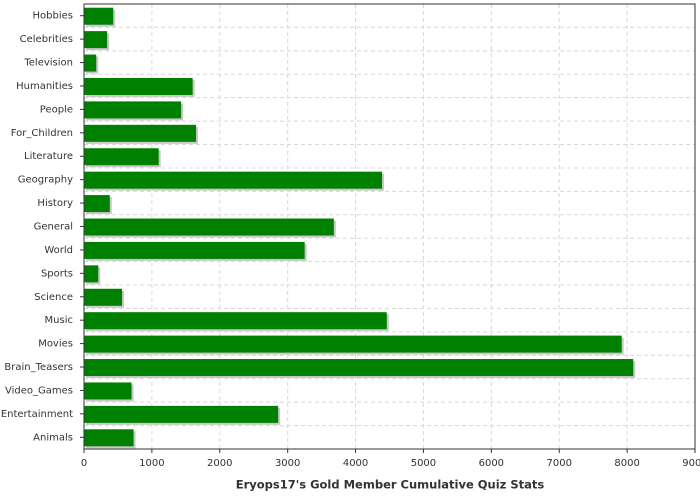 The image size is (700, 500). What do you see at coordinates (558, 463) in the screenshot?
I see `x-tick-label: 7000` at bounding box center [558, 463].